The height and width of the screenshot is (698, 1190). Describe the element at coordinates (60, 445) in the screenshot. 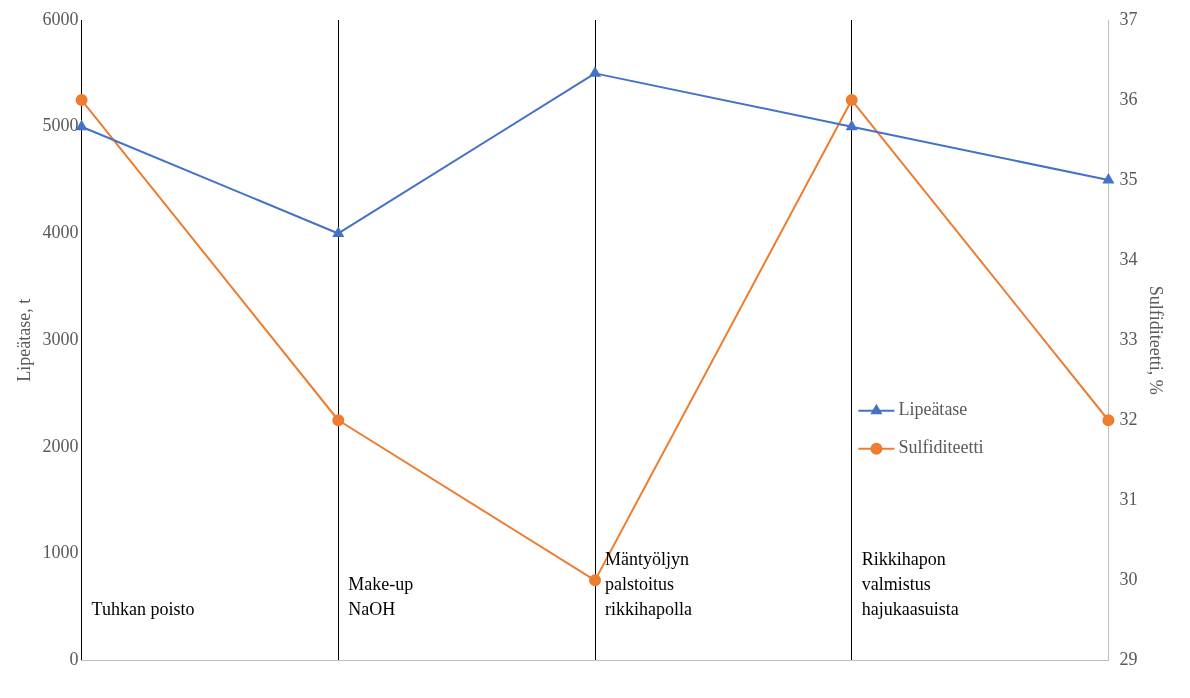

I see `y-tick-label: 2000` at that location.